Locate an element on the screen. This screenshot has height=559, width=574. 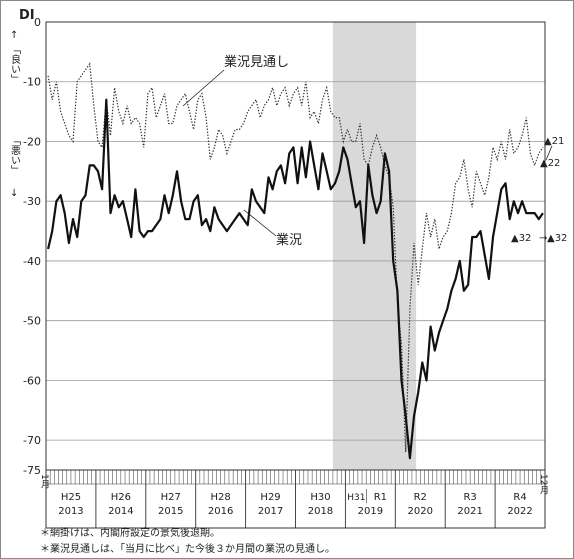
year-label: 2021 is located at coordinates (469, 511).